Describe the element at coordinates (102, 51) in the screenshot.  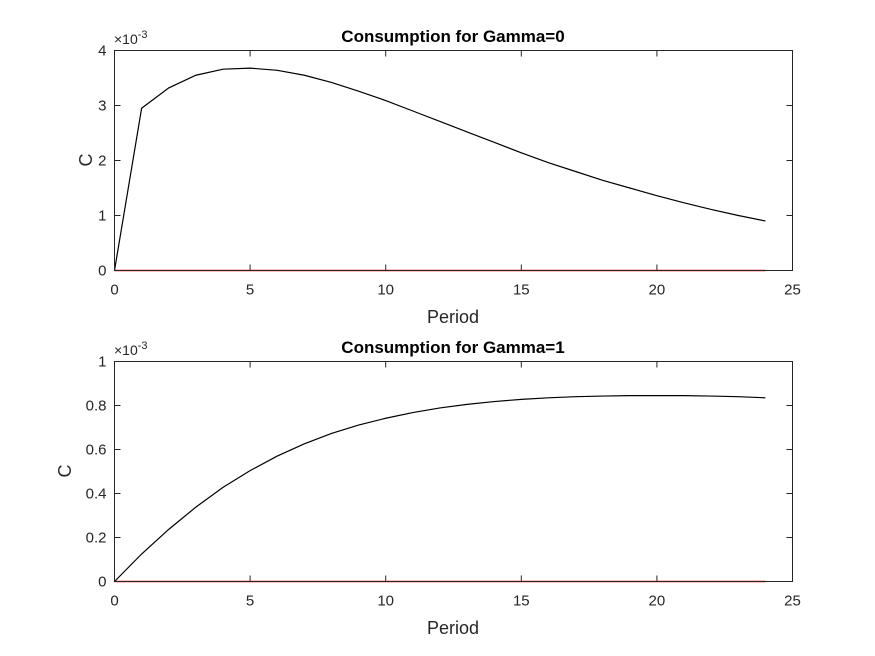
I see `y-tick-label: 4` at that location.